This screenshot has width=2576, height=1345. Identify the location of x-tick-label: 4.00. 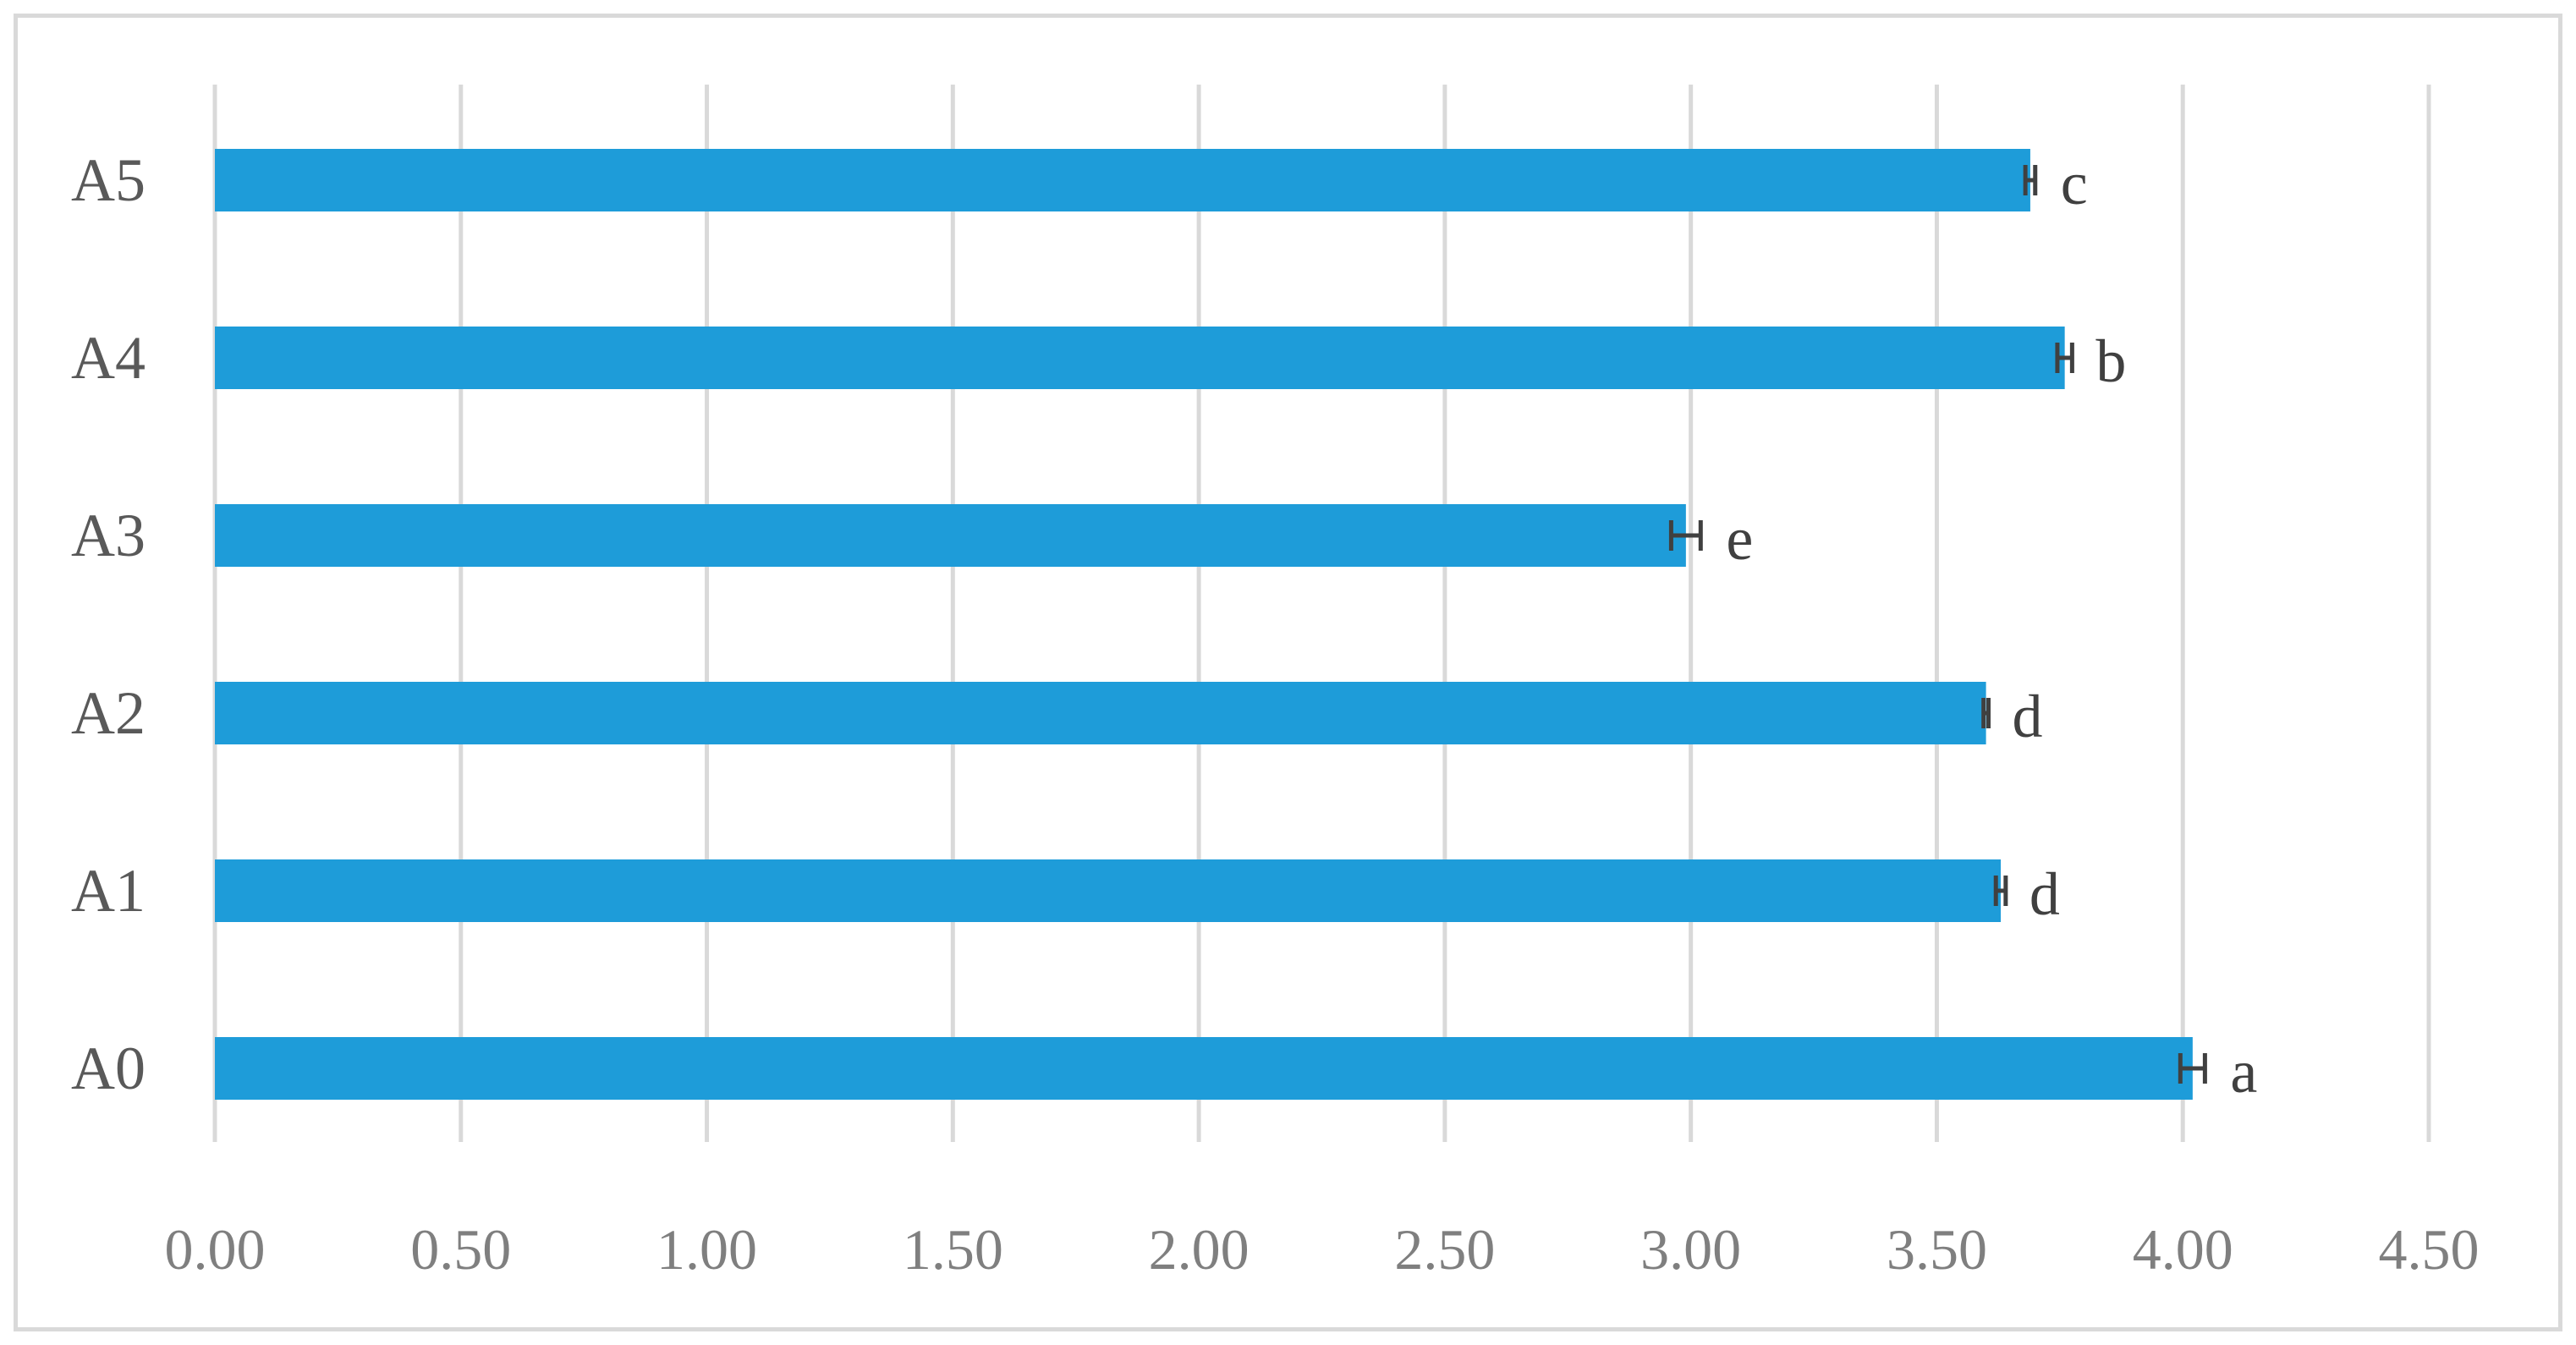
(2183, 1250).